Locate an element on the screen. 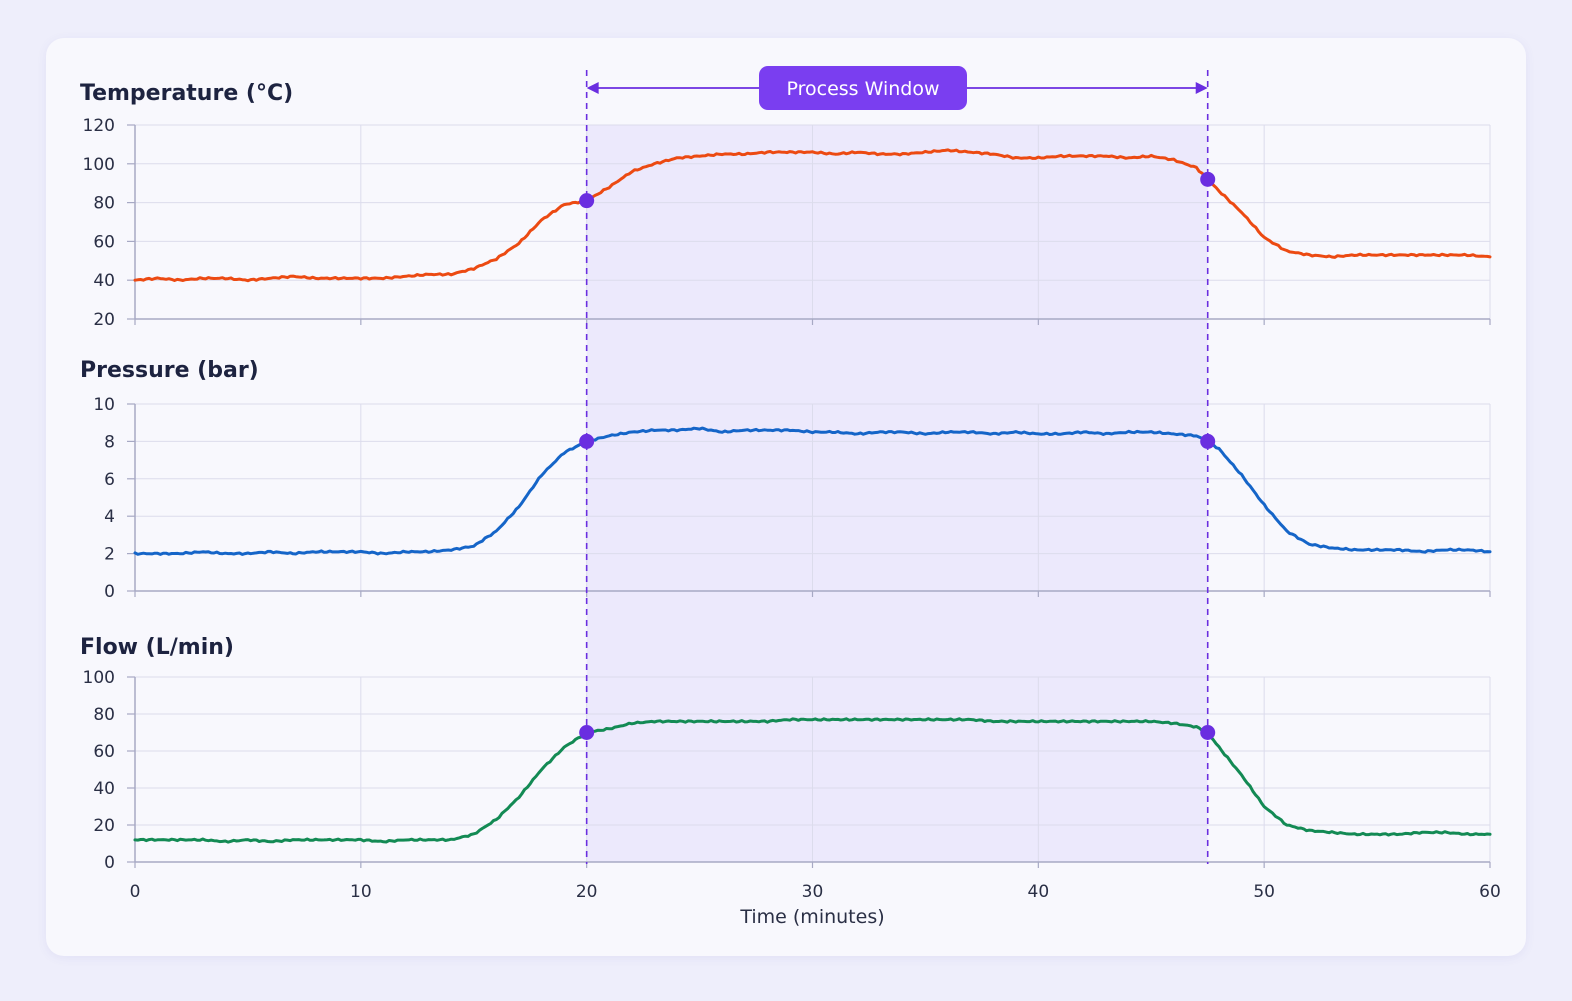 This screenshot has height=1001, width=1572. x-tick-label: 30 is located at coordinates (813, 892).